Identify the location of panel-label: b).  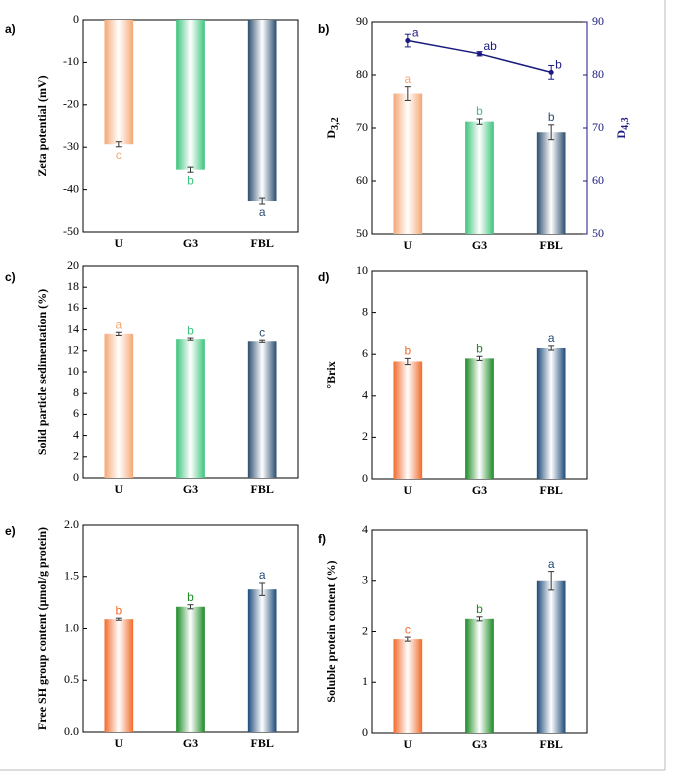
(323, 29).